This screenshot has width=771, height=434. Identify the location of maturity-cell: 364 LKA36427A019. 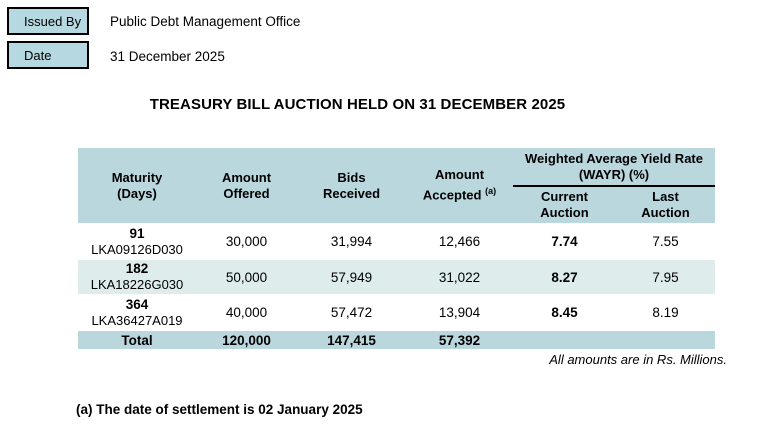
(137, 312).